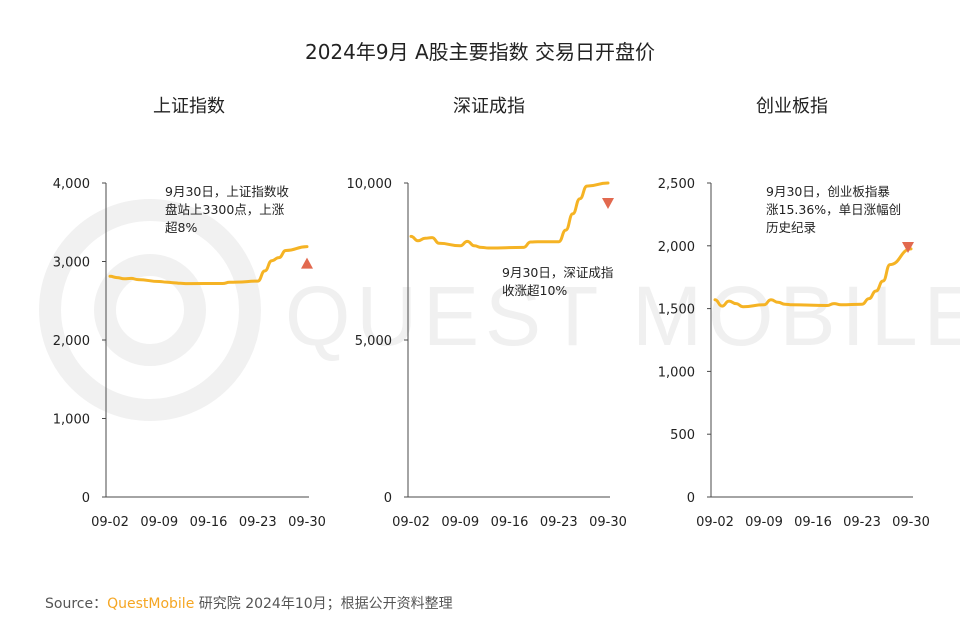 The width and height of the screenshot is (960, 628). I want to click on source-note: Source：QuestMobile 研究院 2024年10月；根据公开资料整理, so click(249, 603).